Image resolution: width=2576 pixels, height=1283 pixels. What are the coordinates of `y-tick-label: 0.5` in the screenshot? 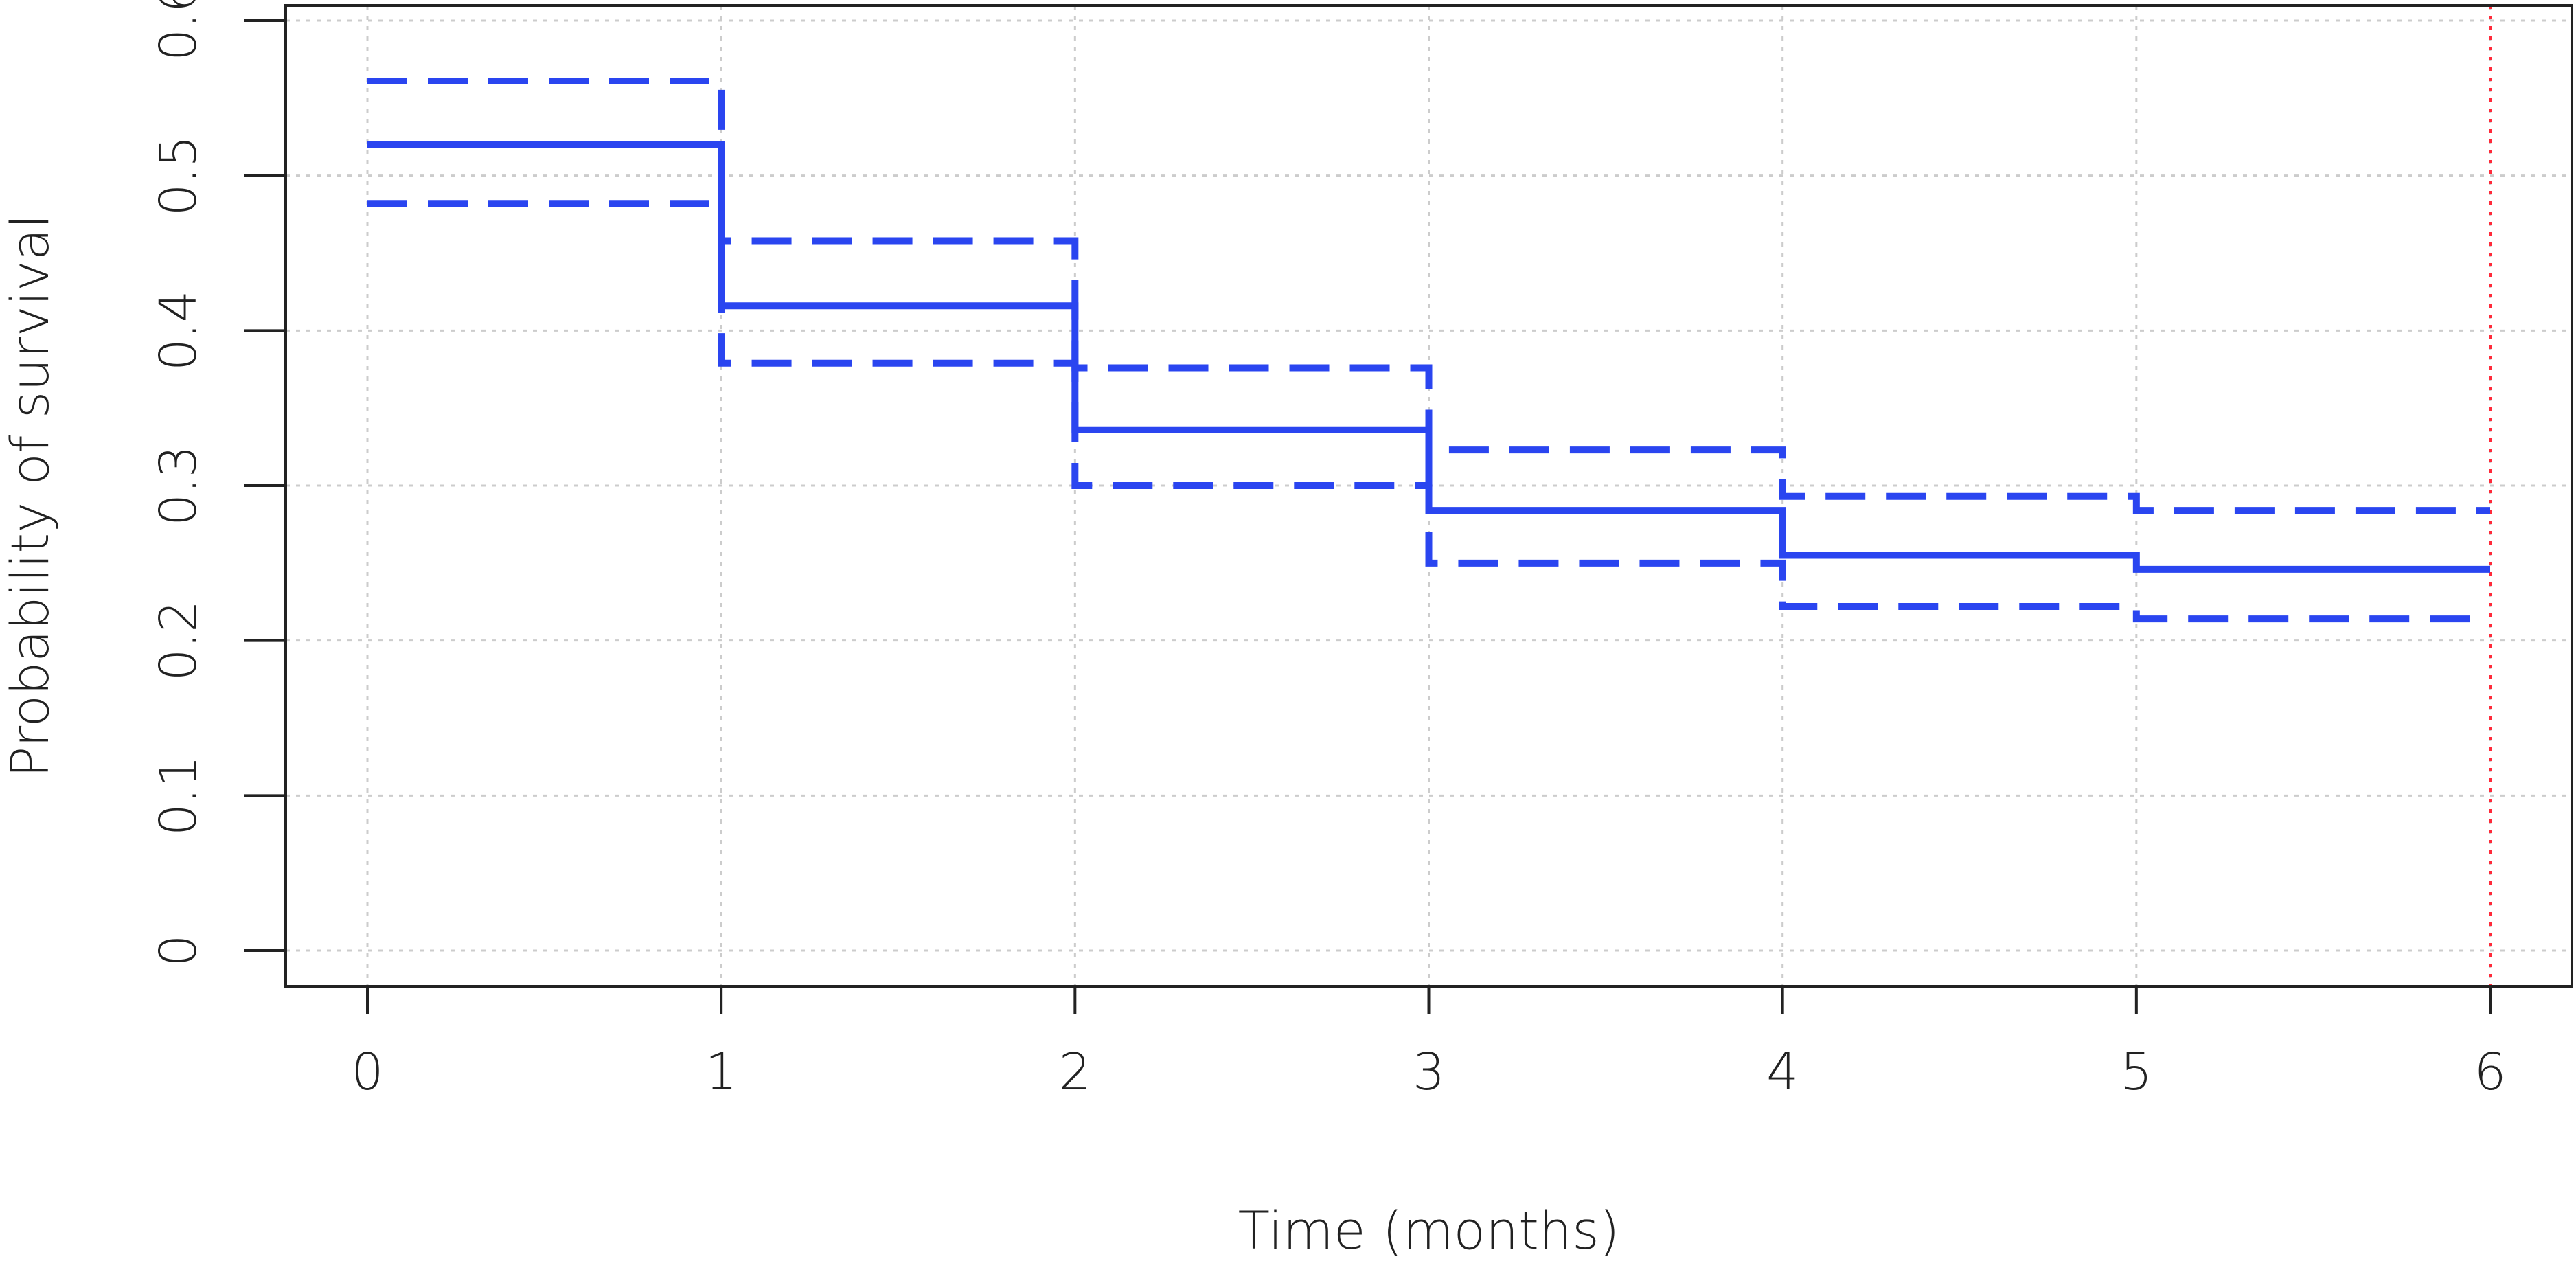 It's located at (178, 175).